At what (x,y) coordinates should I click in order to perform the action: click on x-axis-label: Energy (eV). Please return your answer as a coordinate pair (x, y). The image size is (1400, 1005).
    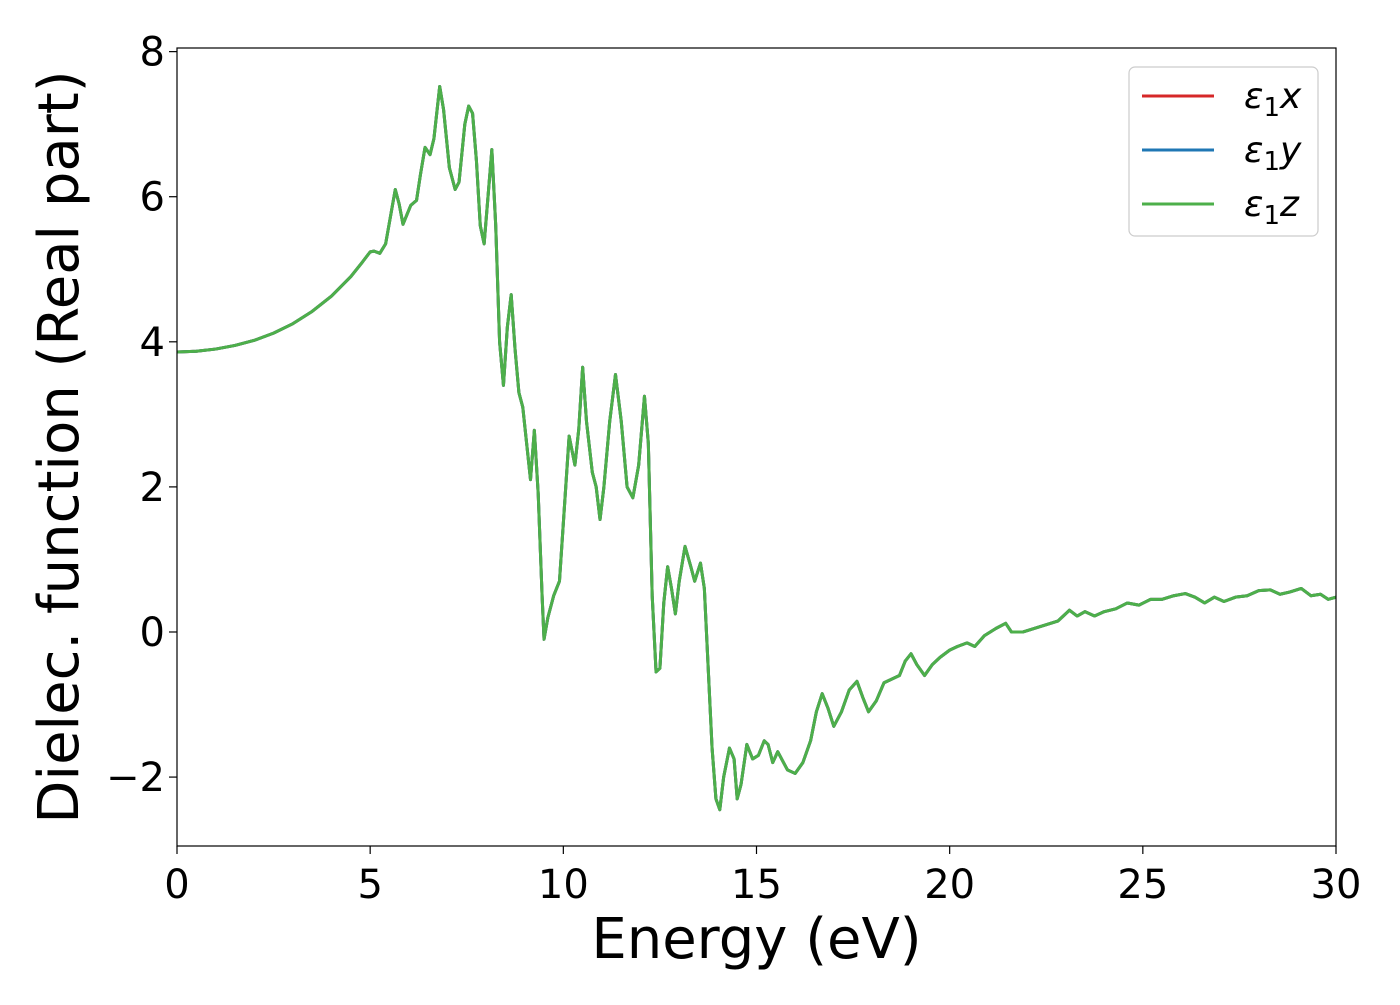
    Looking at the image, I should click on (756, 939).